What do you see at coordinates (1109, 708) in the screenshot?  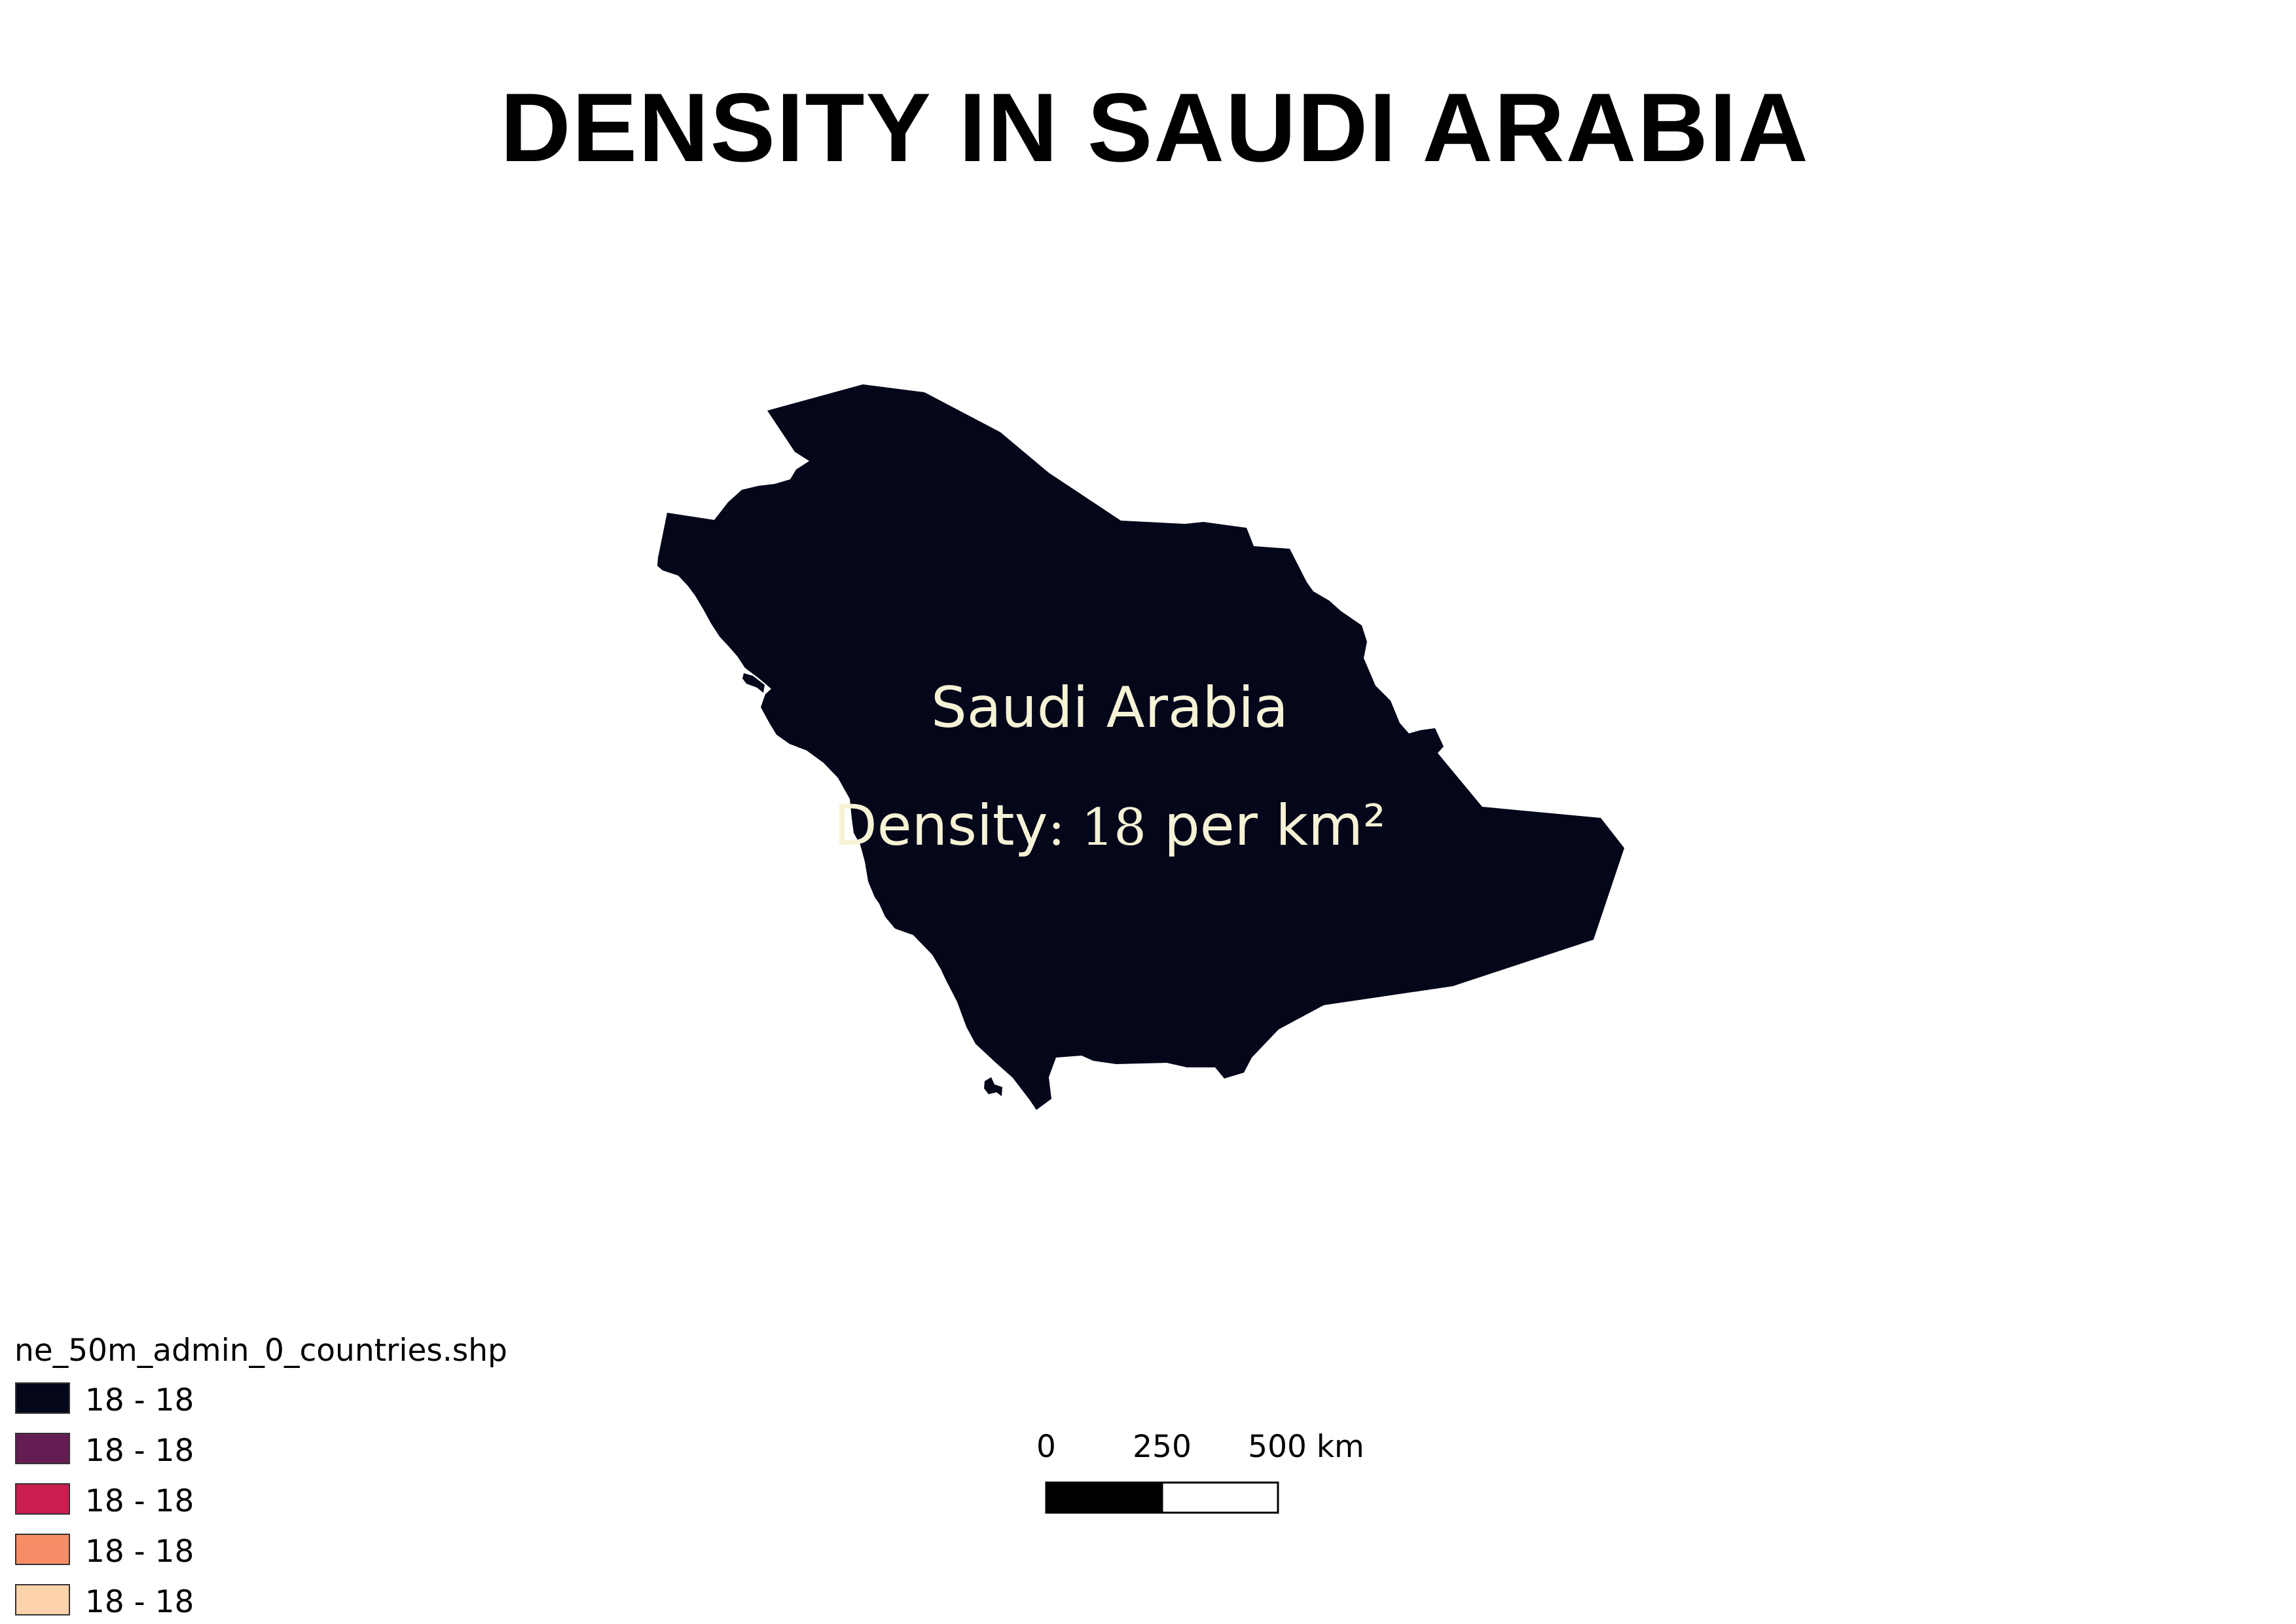 I see `country-name-label: Saudi Arabia` at bounding box center [1109, 708].